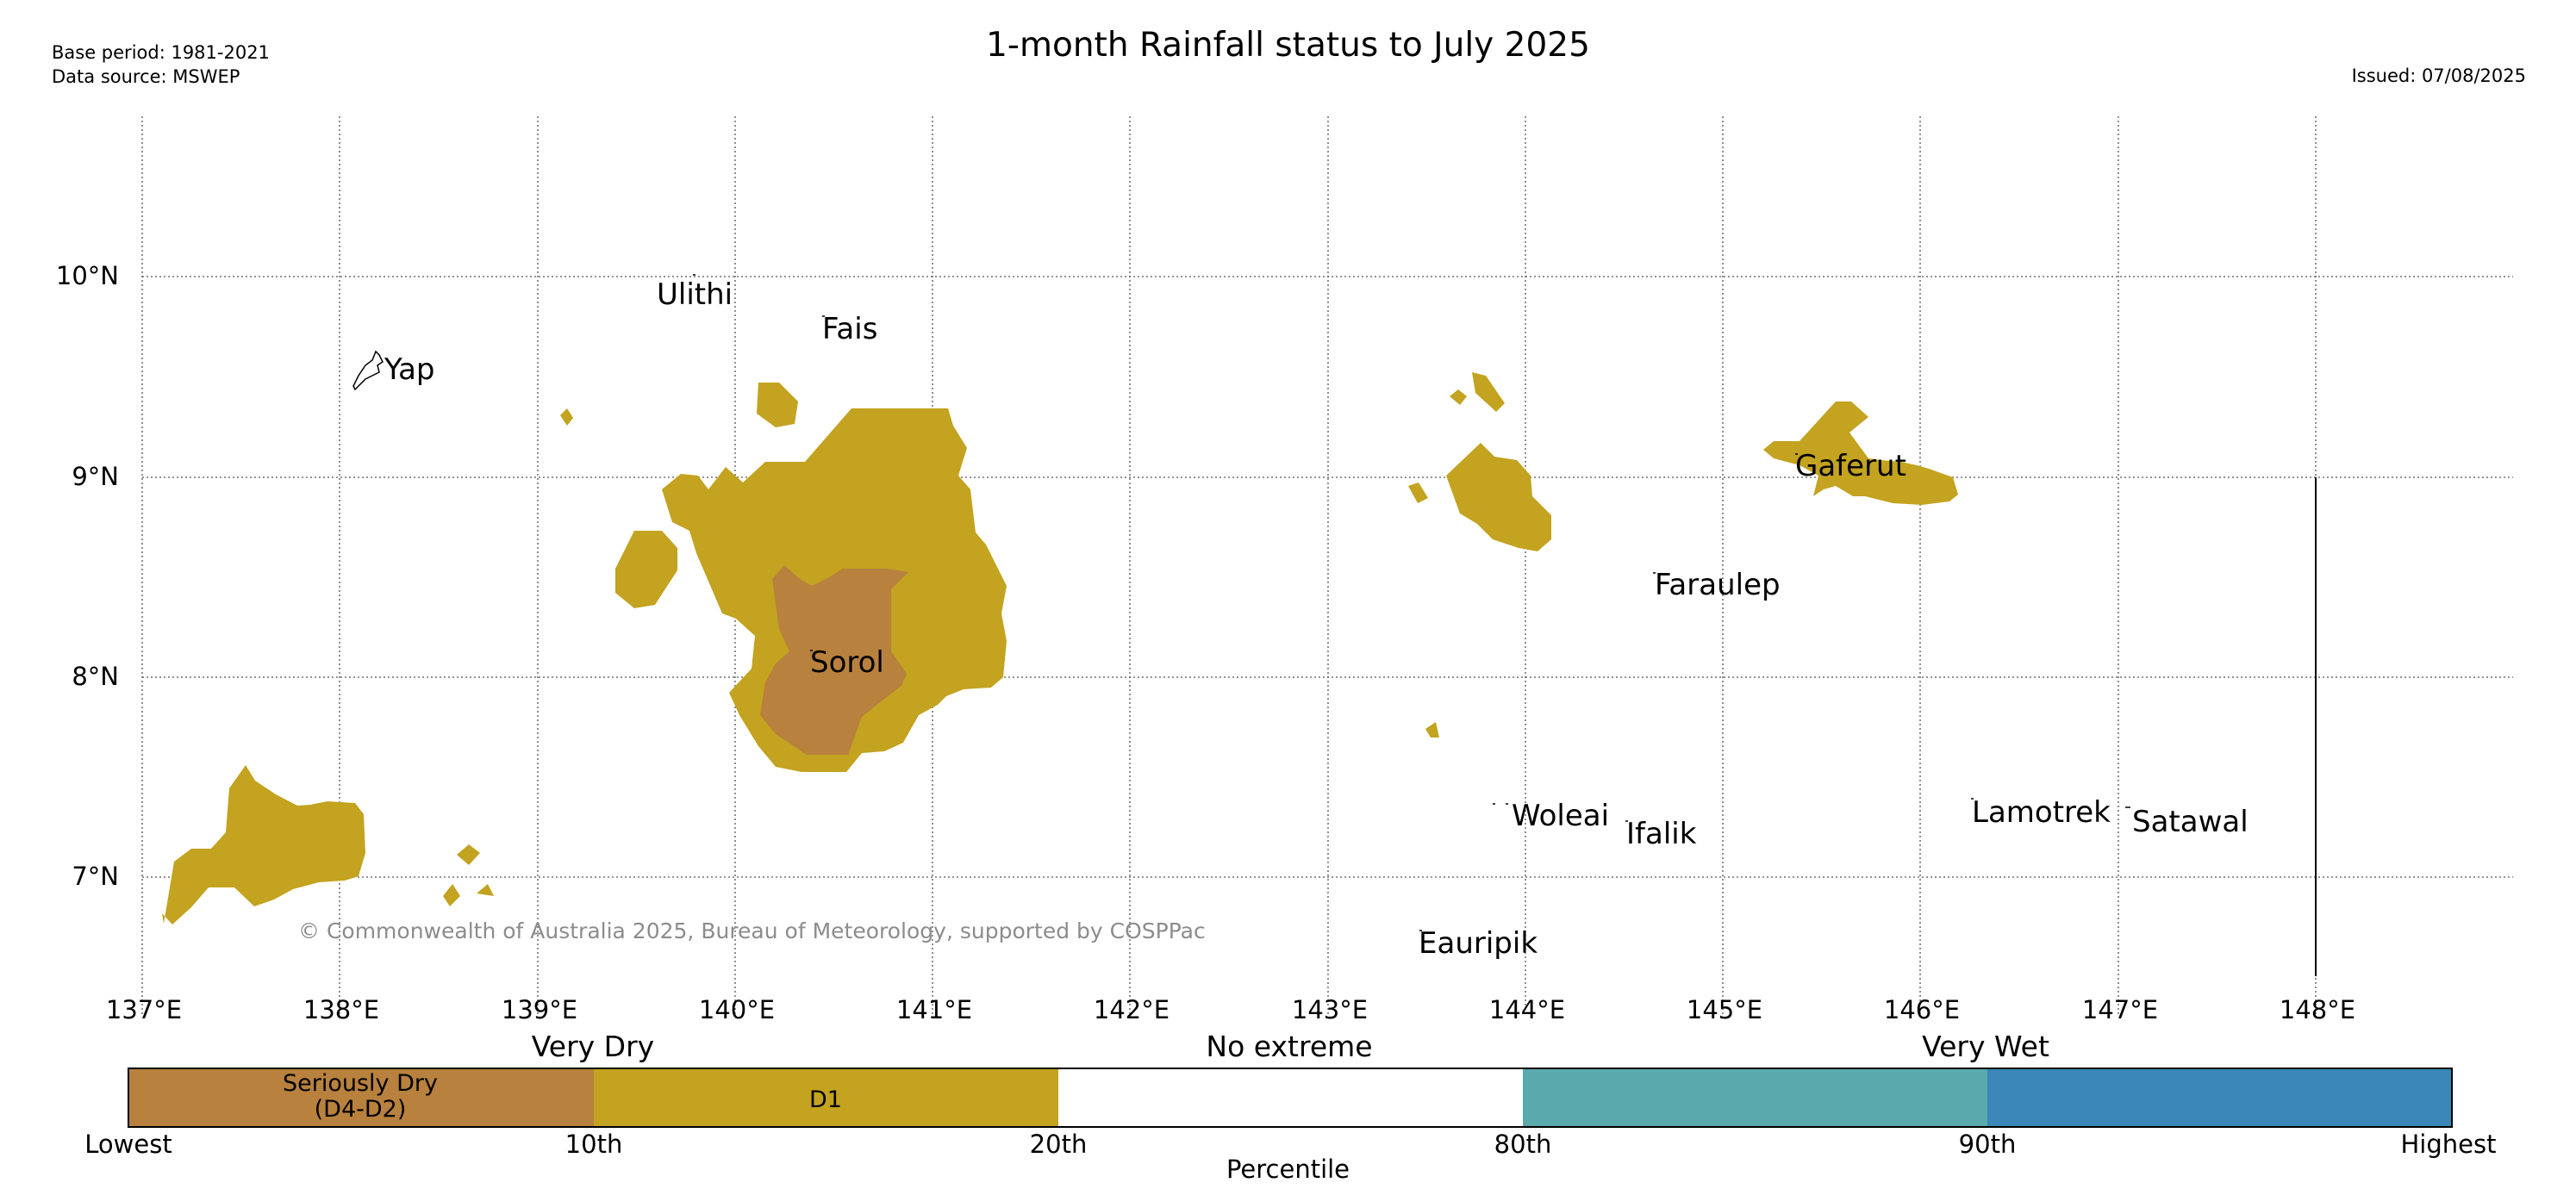 This screenshot has width=2576, height=1189. I want to click on lat-tick-label: 10°N, so click(87, 276).